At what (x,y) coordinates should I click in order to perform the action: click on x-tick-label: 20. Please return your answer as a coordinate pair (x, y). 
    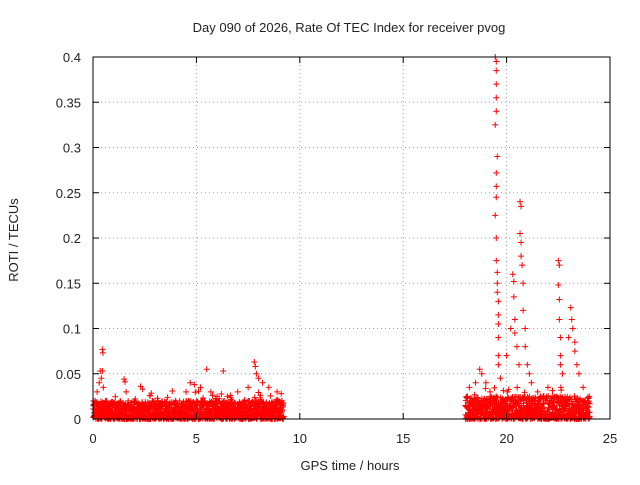
    Looking at the image, I should click on (506, 438).